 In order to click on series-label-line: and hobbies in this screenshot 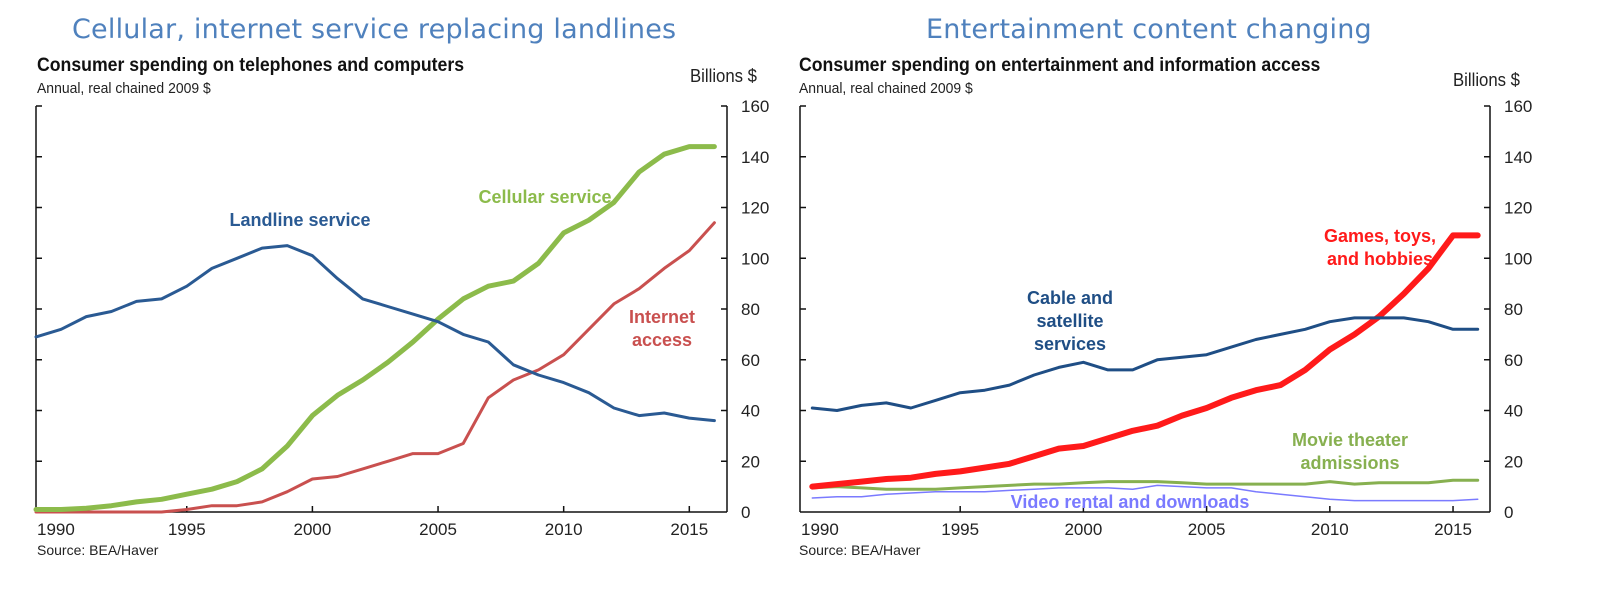, I will do `click(1380, 259)`.